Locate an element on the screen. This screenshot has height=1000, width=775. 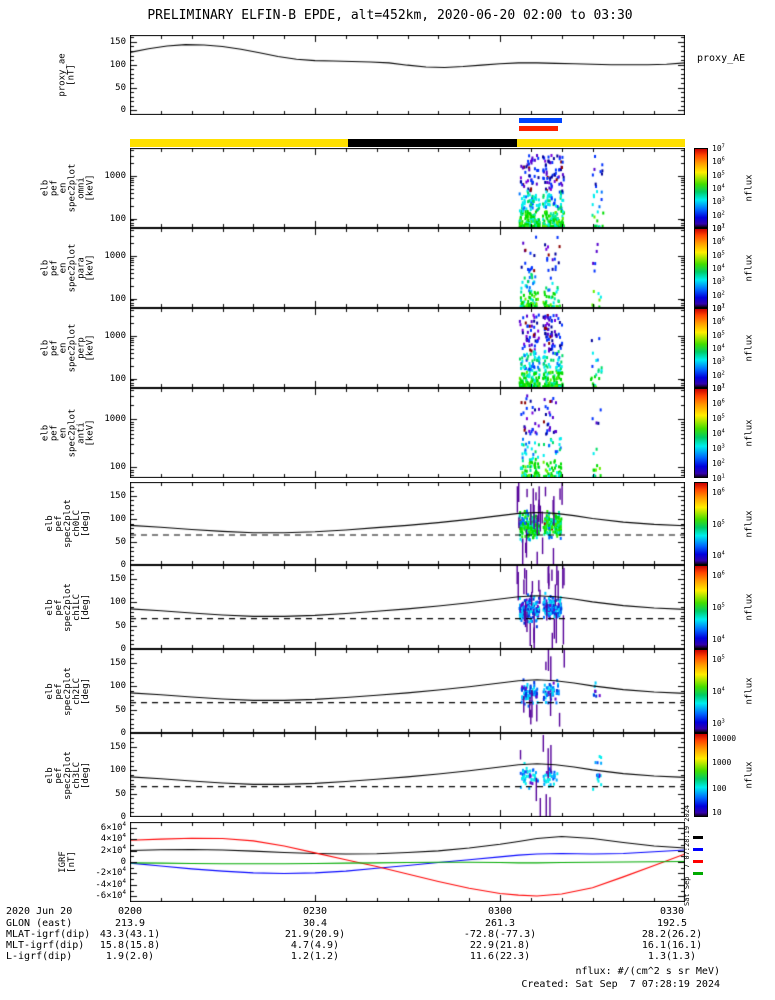
spec_para-ytick: 100 is located at coordinates (117, 298).